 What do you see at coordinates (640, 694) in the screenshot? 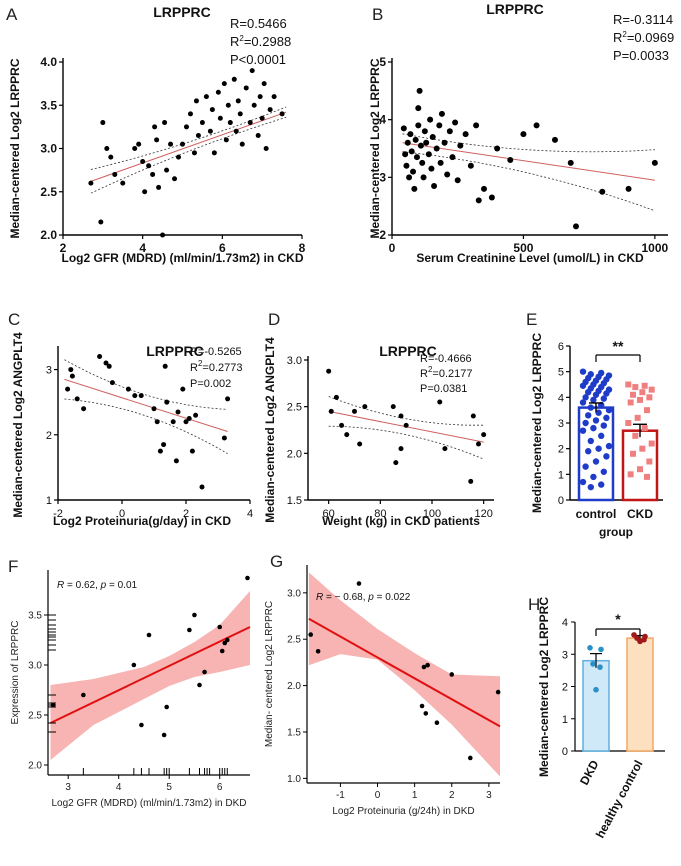
I see `bar-healthy-control` at bounding box center [640, 694].